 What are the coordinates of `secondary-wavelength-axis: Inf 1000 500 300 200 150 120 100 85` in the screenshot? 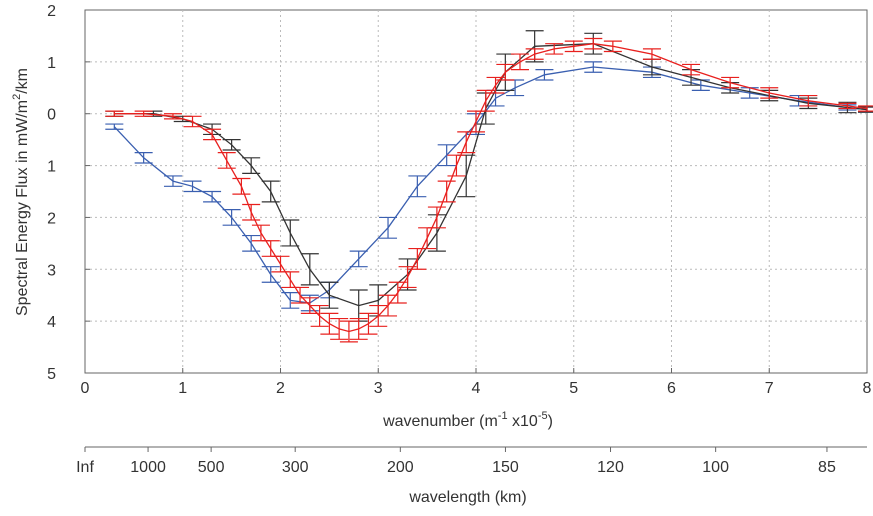 It's located at (471, 461).